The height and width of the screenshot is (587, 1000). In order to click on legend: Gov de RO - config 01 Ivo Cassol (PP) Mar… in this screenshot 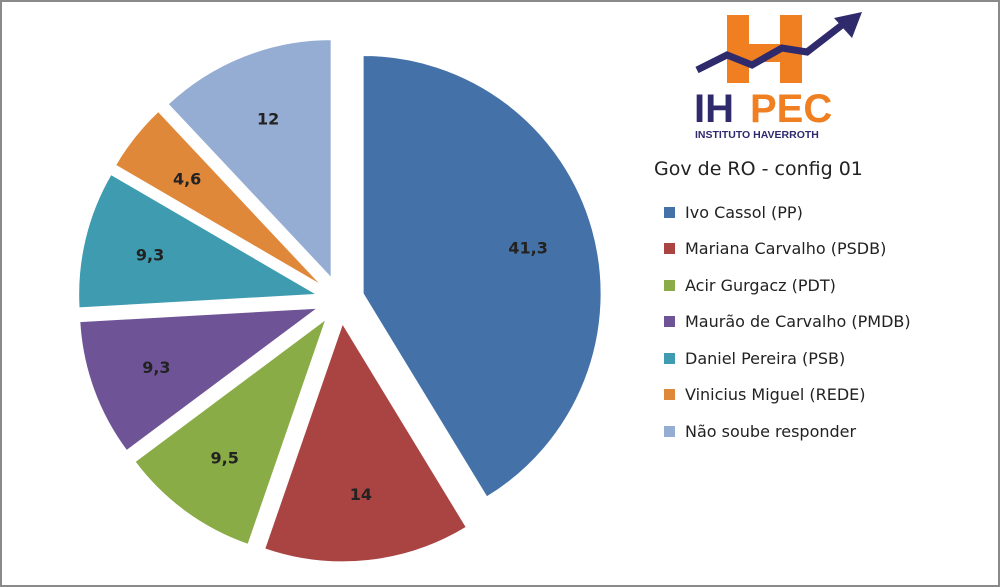, I will do `click(782, 304)`.